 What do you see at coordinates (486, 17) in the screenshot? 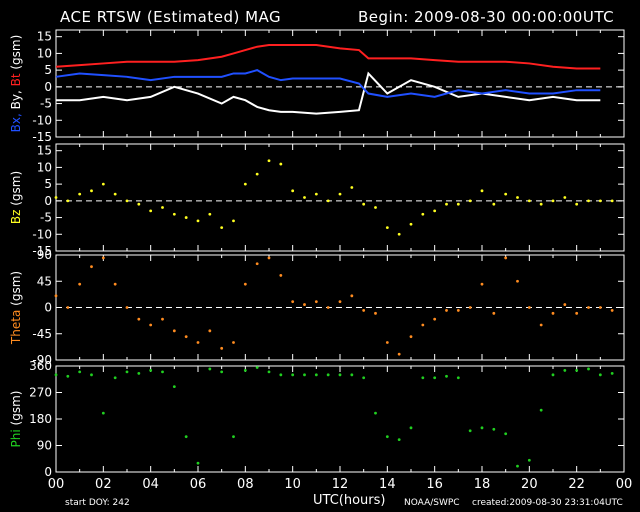
I see `begin-timestamp: Begin: 2009-08-30 00:00:00UTC` at bounding box center [486, 17].